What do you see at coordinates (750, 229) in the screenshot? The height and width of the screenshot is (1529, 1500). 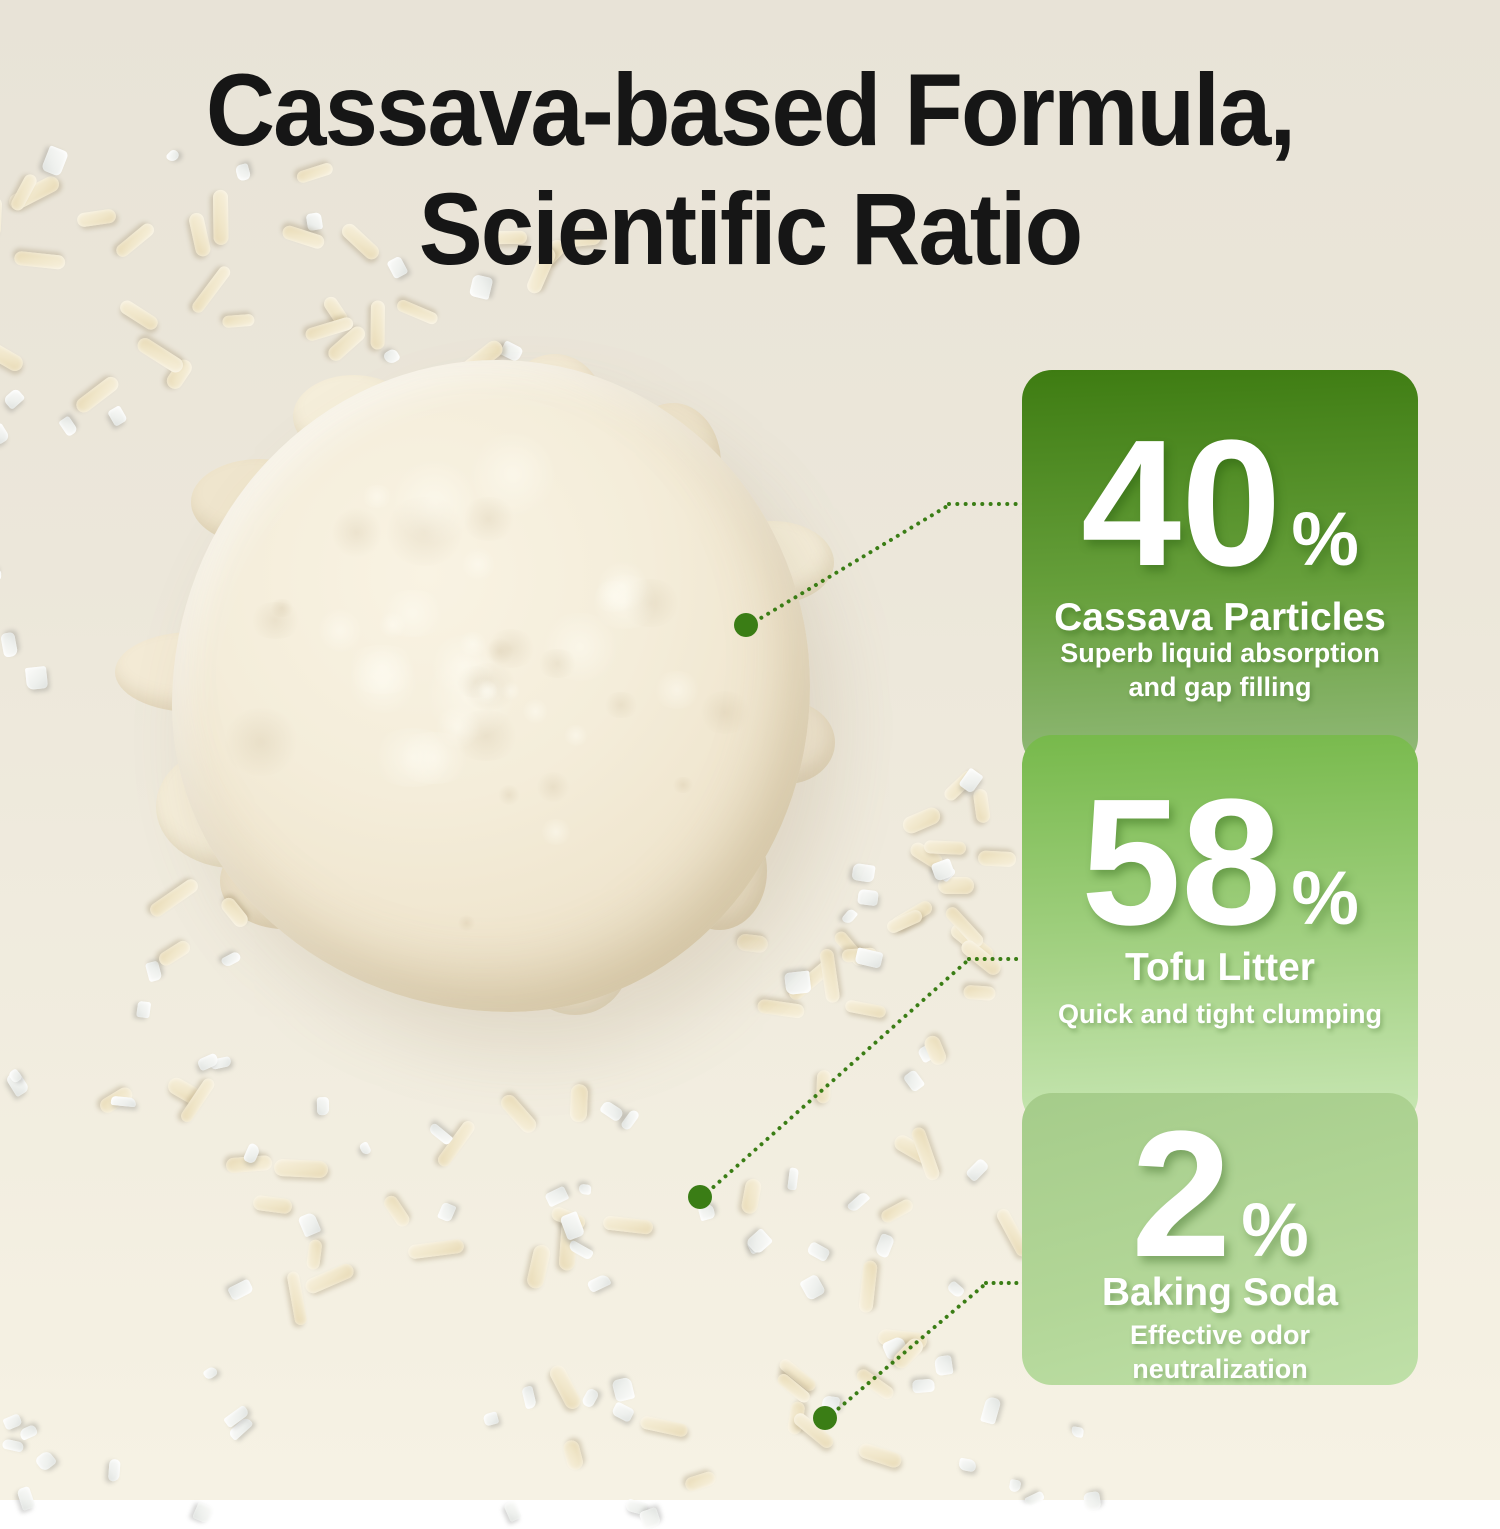 I see `page-title-line2: Scientific Ratio` at bounding box center [750, 229].